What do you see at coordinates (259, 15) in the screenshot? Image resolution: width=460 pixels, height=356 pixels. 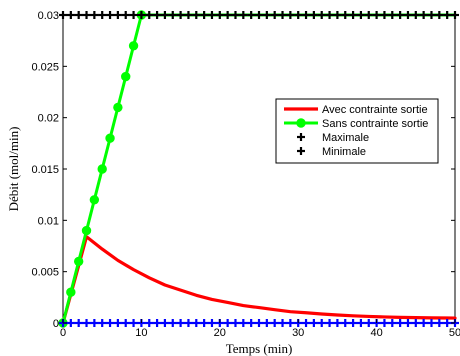 I see `series-maximale` at bounding box center [259, 15].